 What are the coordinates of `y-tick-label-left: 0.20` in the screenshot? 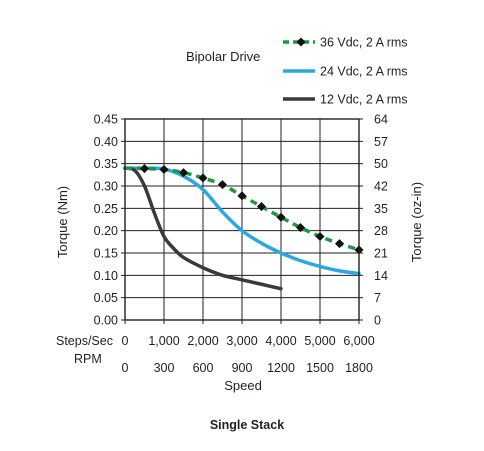 It's located at (106, 231).